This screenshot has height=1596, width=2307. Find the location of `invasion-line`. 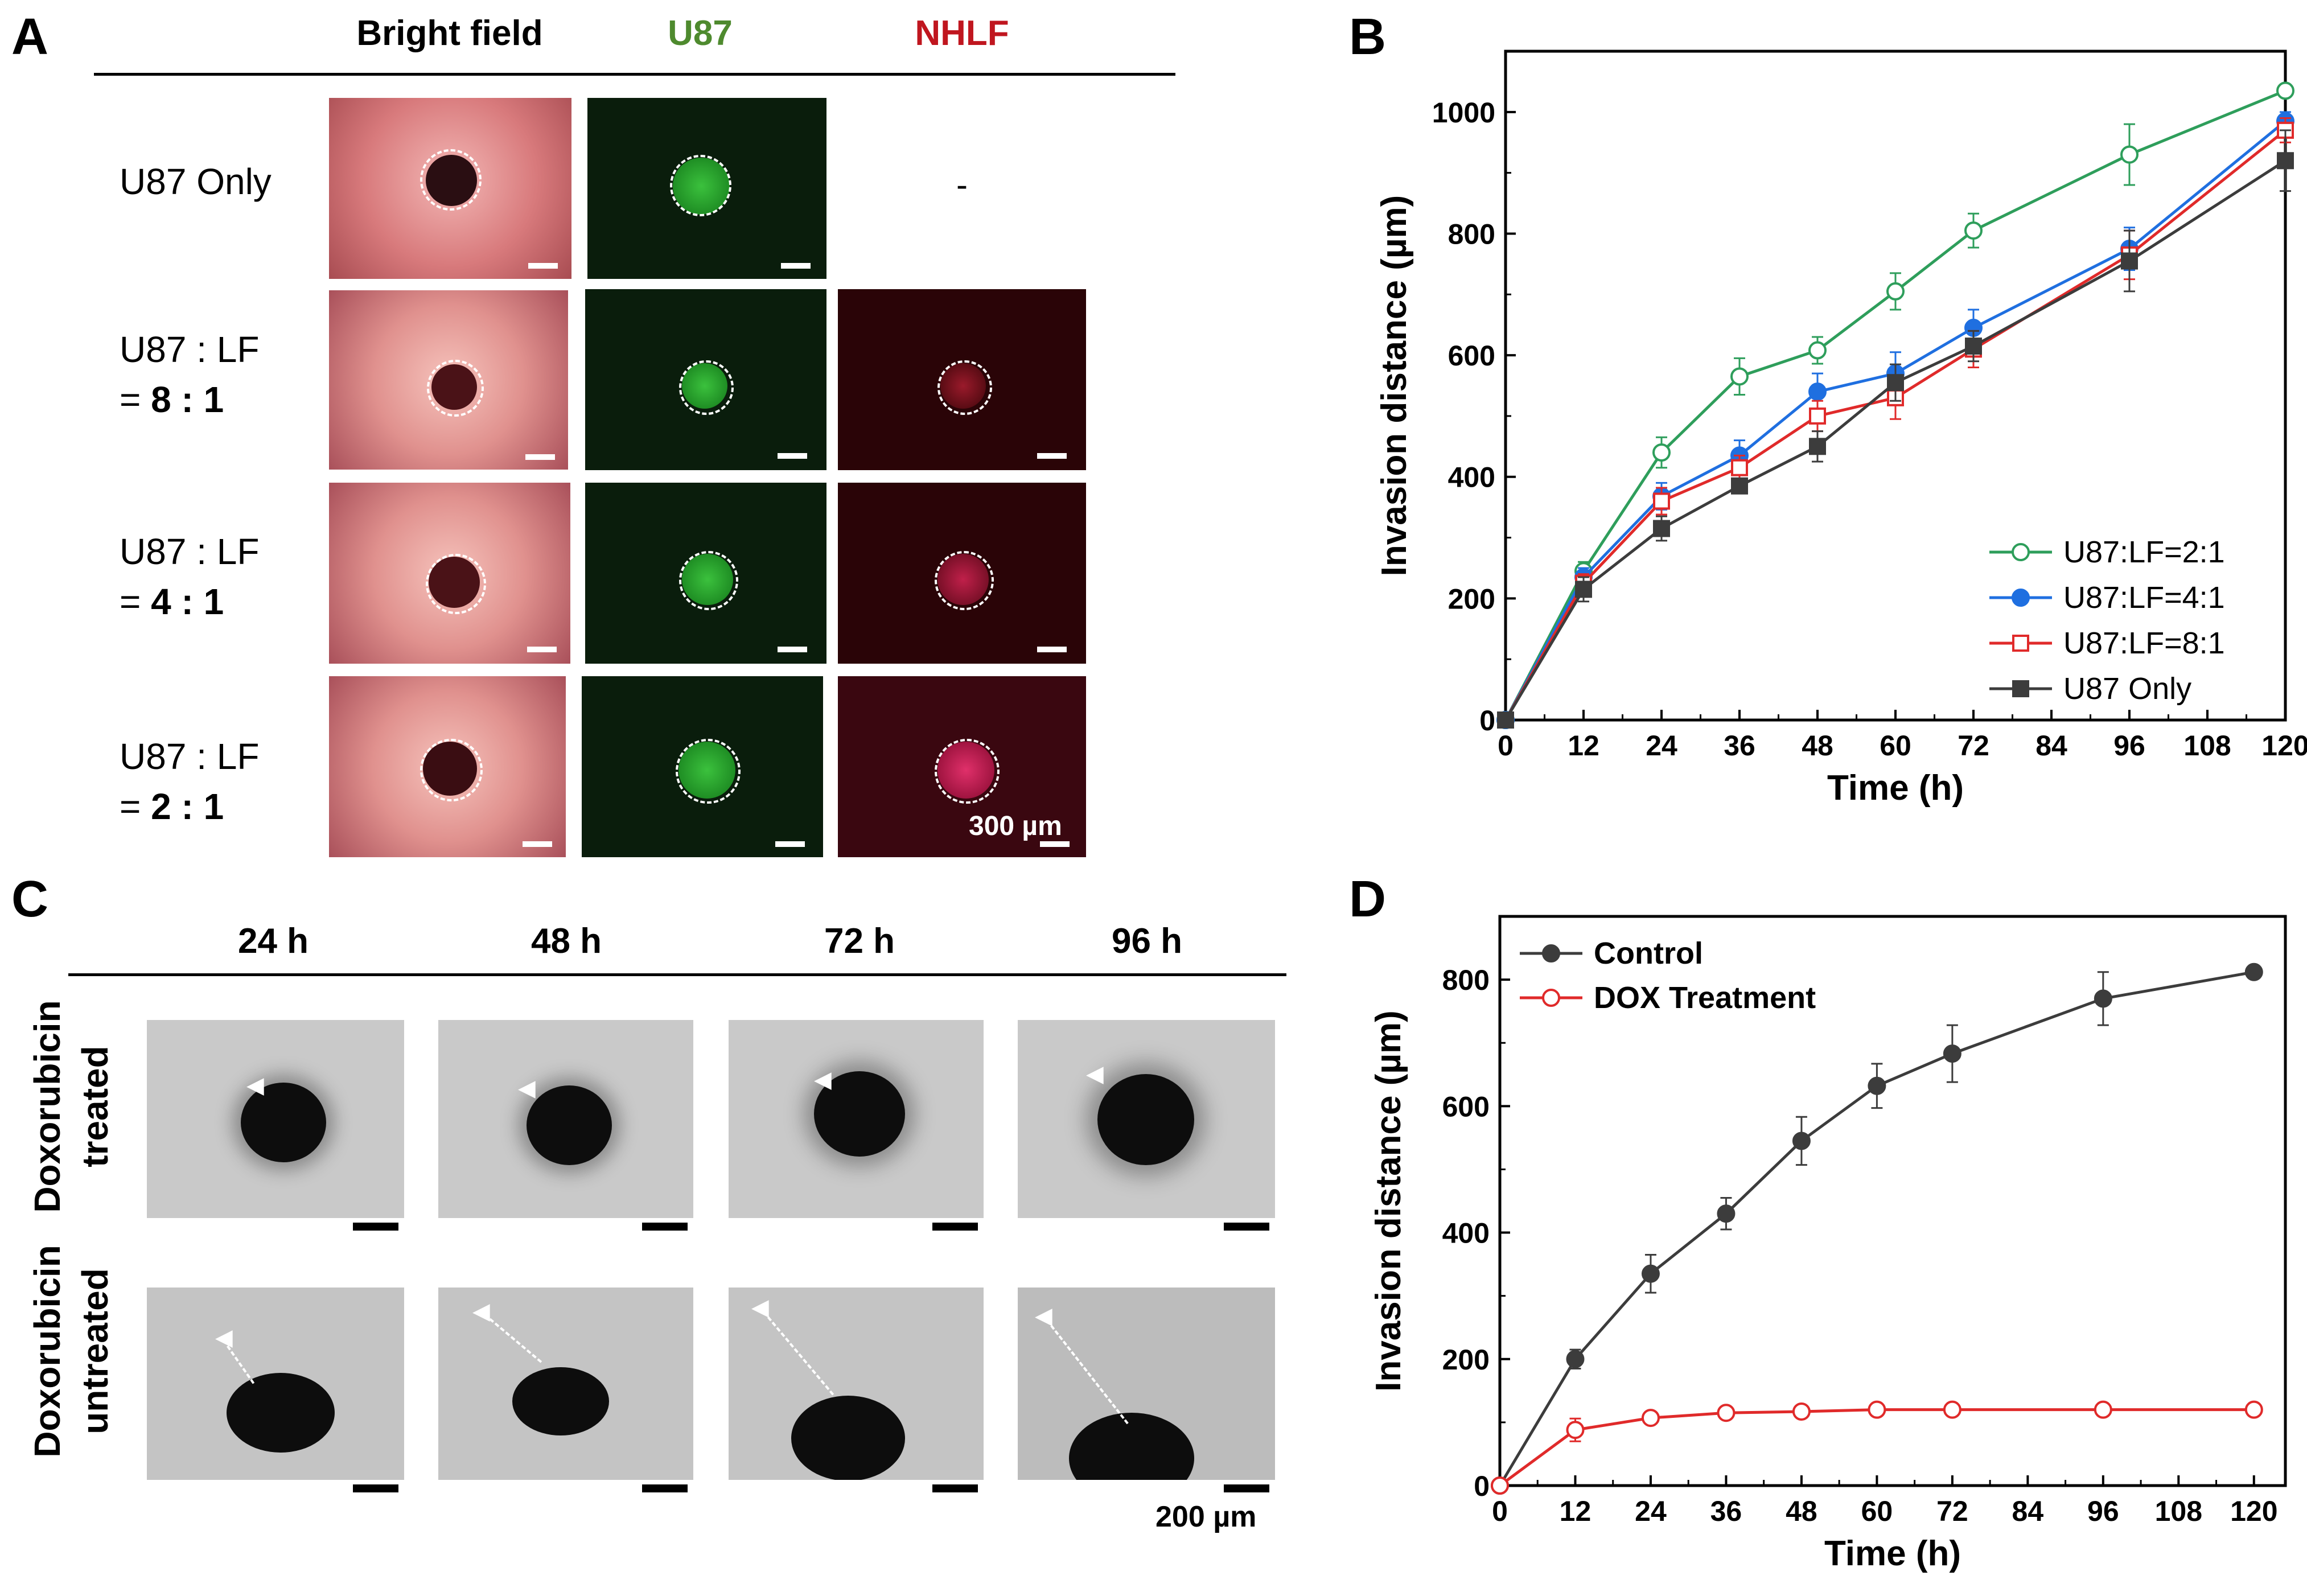

invasion-line is located at coordinates (1086, 1372).